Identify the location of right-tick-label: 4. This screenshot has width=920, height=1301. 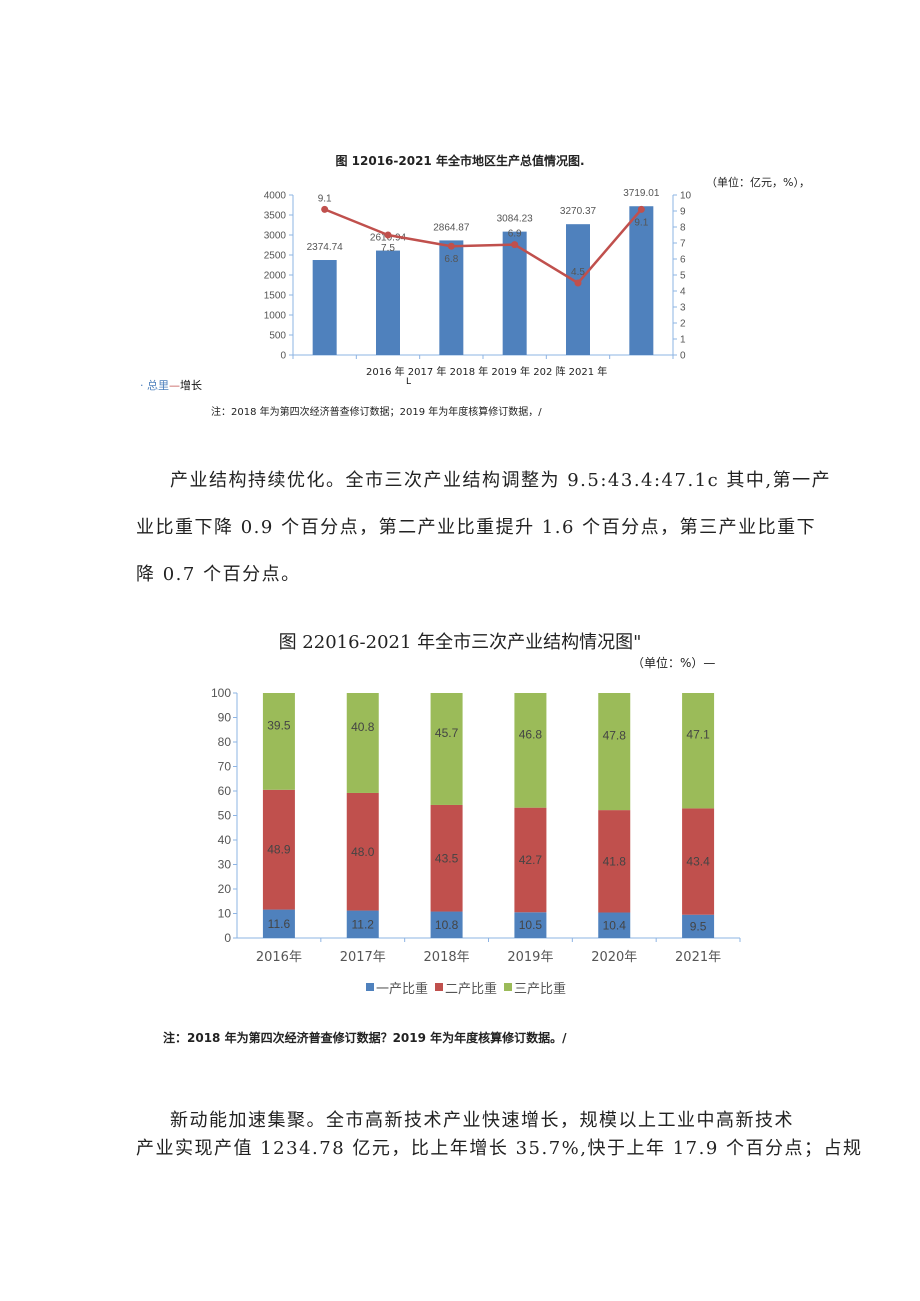
(683, 292).